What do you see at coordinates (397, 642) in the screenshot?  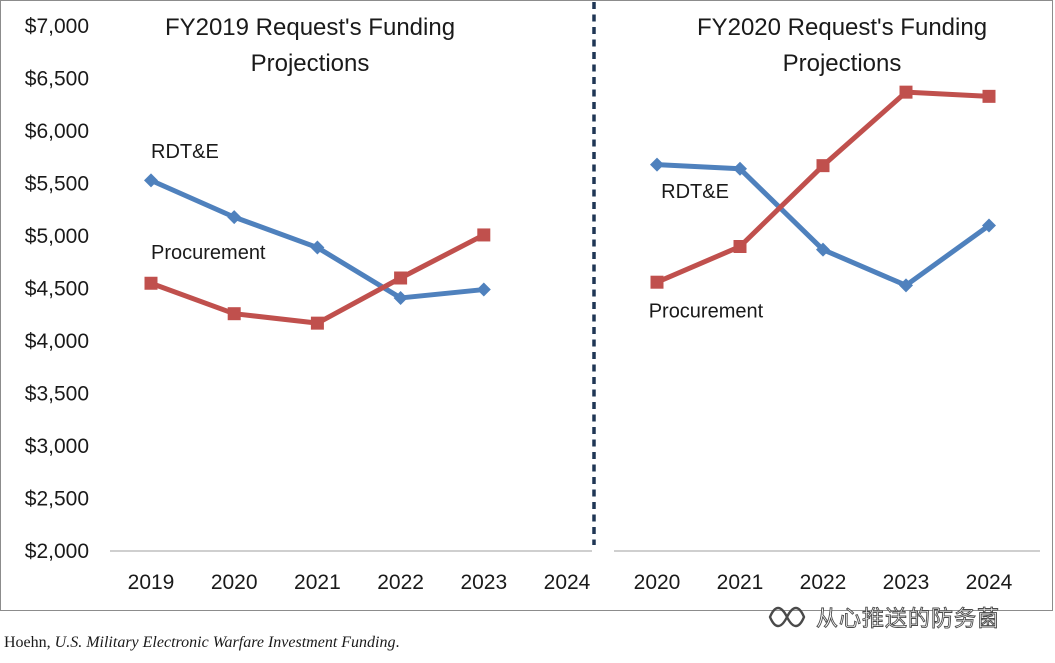 I see `caption-end: .` at bounding box center [397, 642].